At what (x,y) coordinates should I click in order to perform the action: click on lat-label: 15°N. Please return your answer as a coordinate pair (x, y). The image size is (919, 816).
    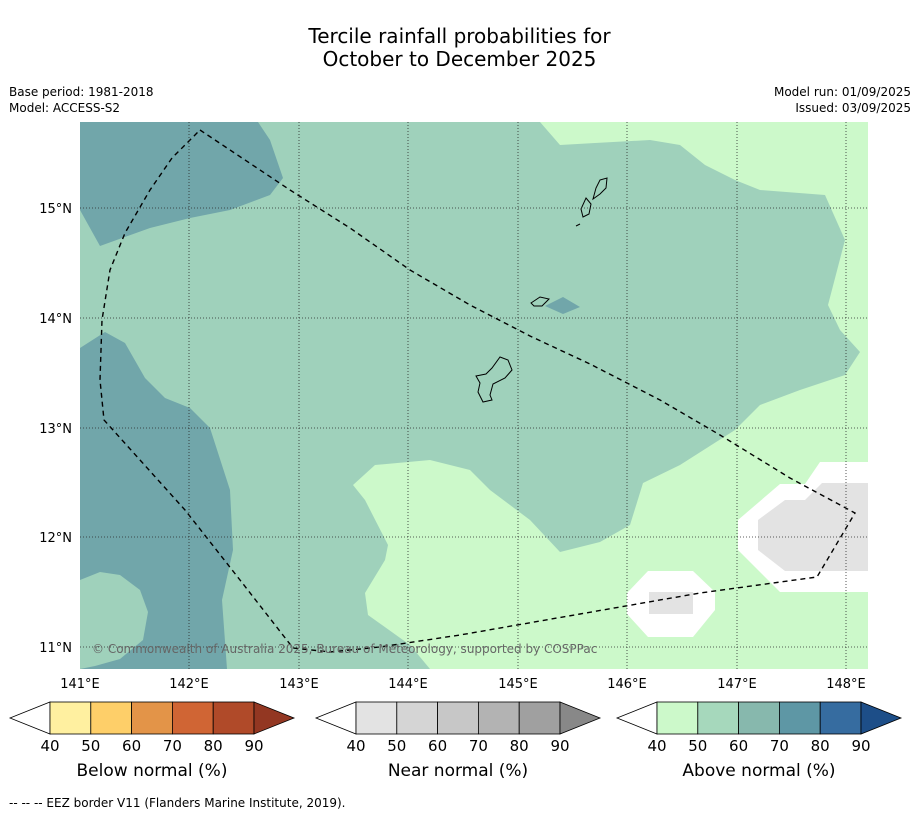
    Looking at the image, I should click on (55, 209).